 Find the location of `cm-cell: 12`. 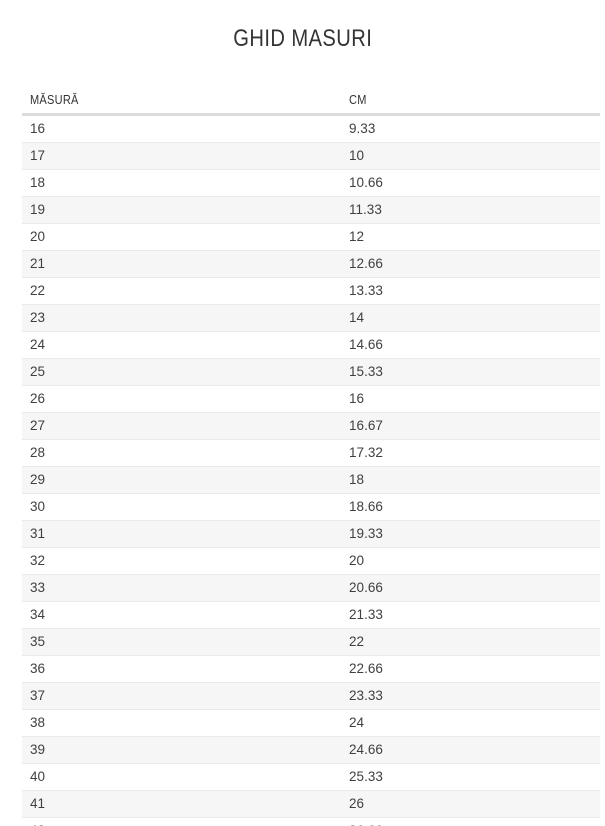

cm-cell: 12 is located at coordinates (470, 237).